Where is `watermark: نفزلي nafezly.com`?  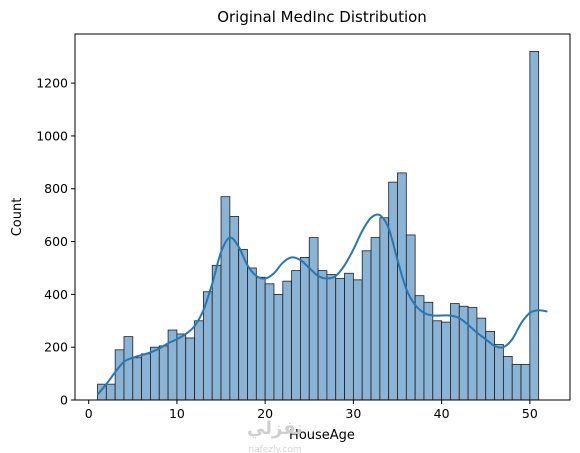
watermark: نفزلي nafezly.com is located at coordinates (275, 435).